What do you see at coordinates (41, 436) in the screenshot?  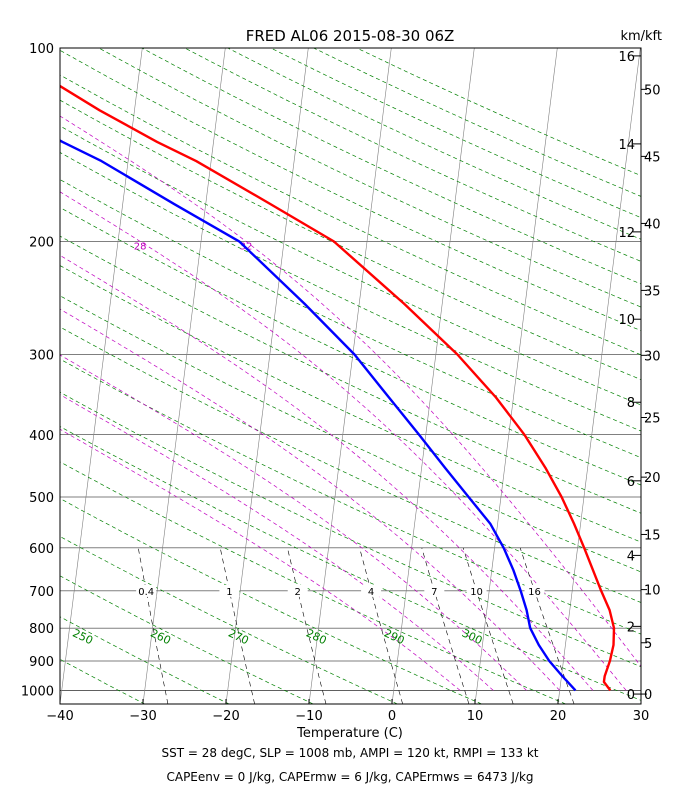 I see `pressure-tick-label: 400` at bounding box center [41, 436].